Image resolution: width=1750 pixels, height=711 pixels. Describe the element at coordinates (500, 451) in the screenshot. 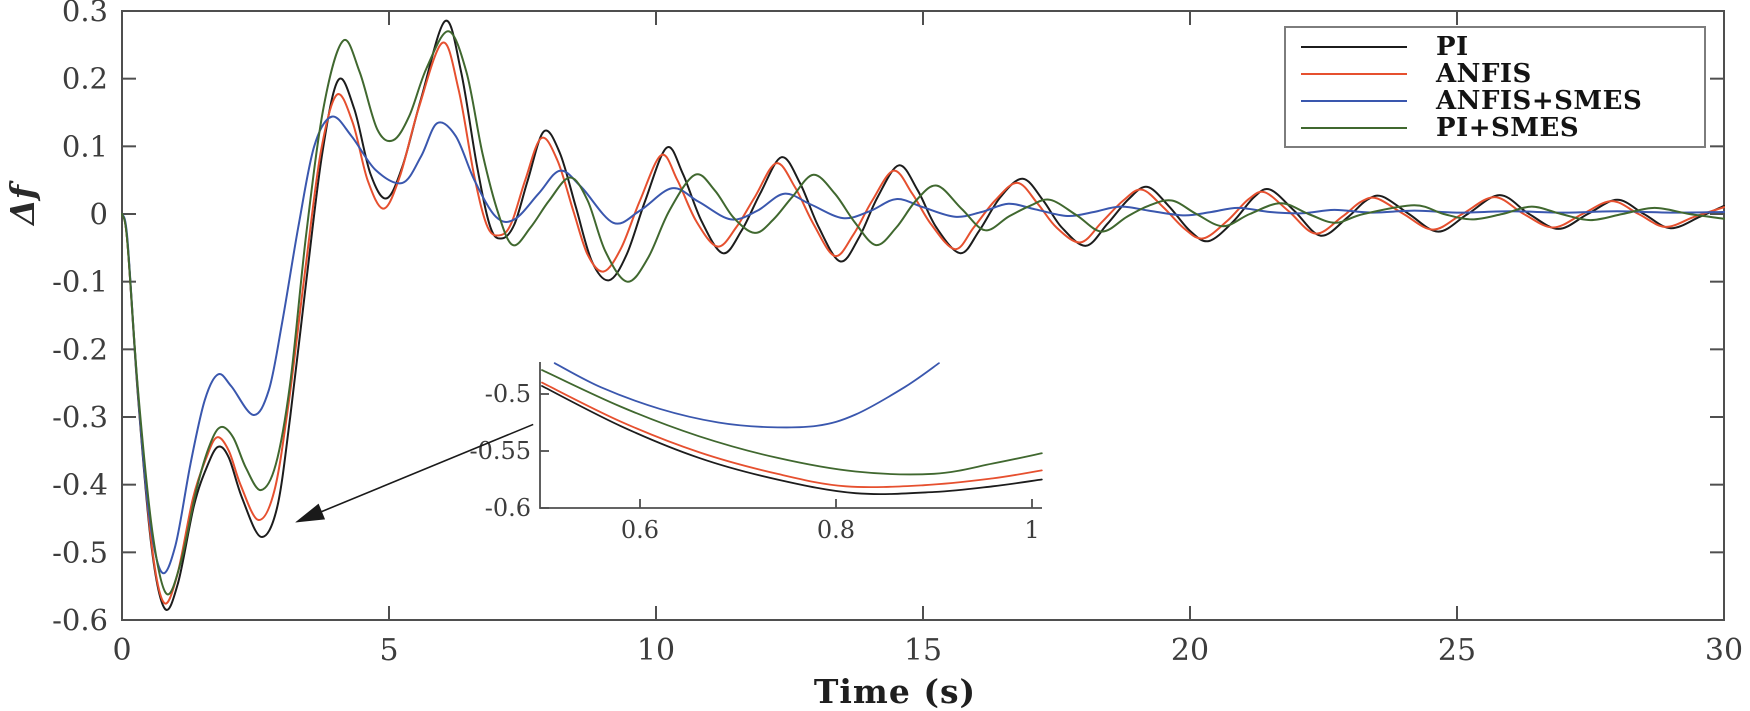

I see `inset-y-tick-label: -0.55` at that location.